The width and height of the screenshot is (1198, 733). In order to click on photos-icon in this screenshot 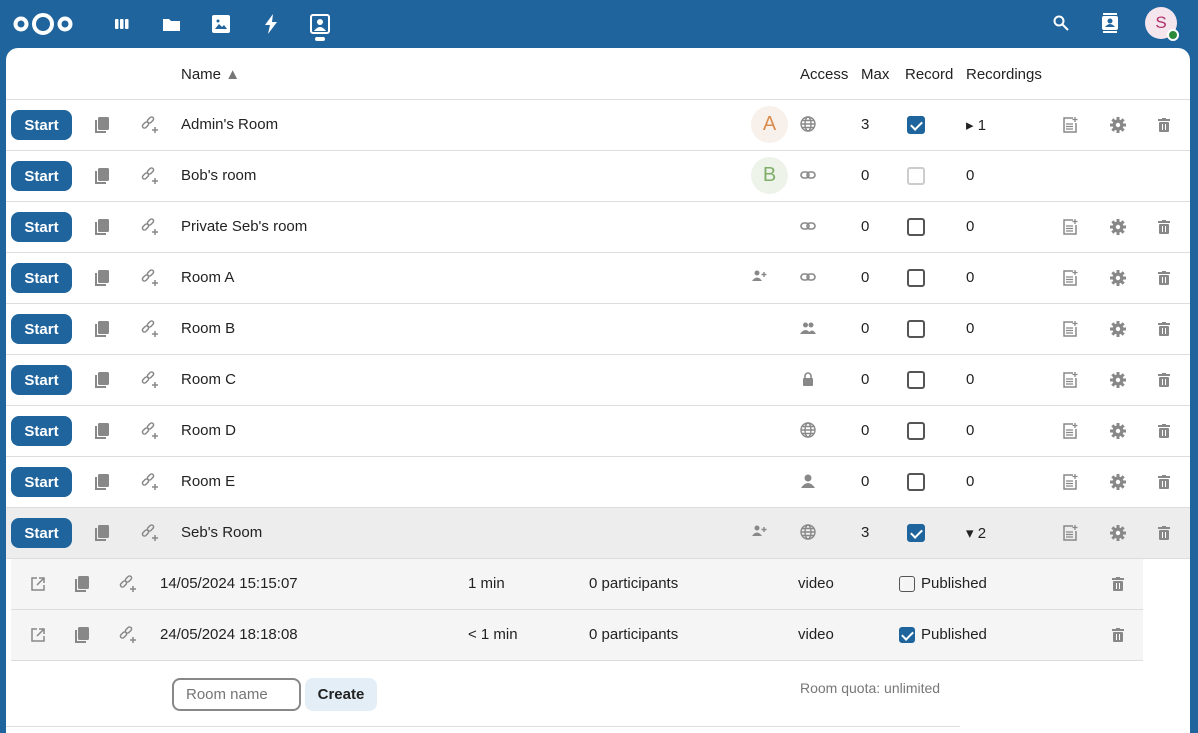, I will do `click(221, 24)`.